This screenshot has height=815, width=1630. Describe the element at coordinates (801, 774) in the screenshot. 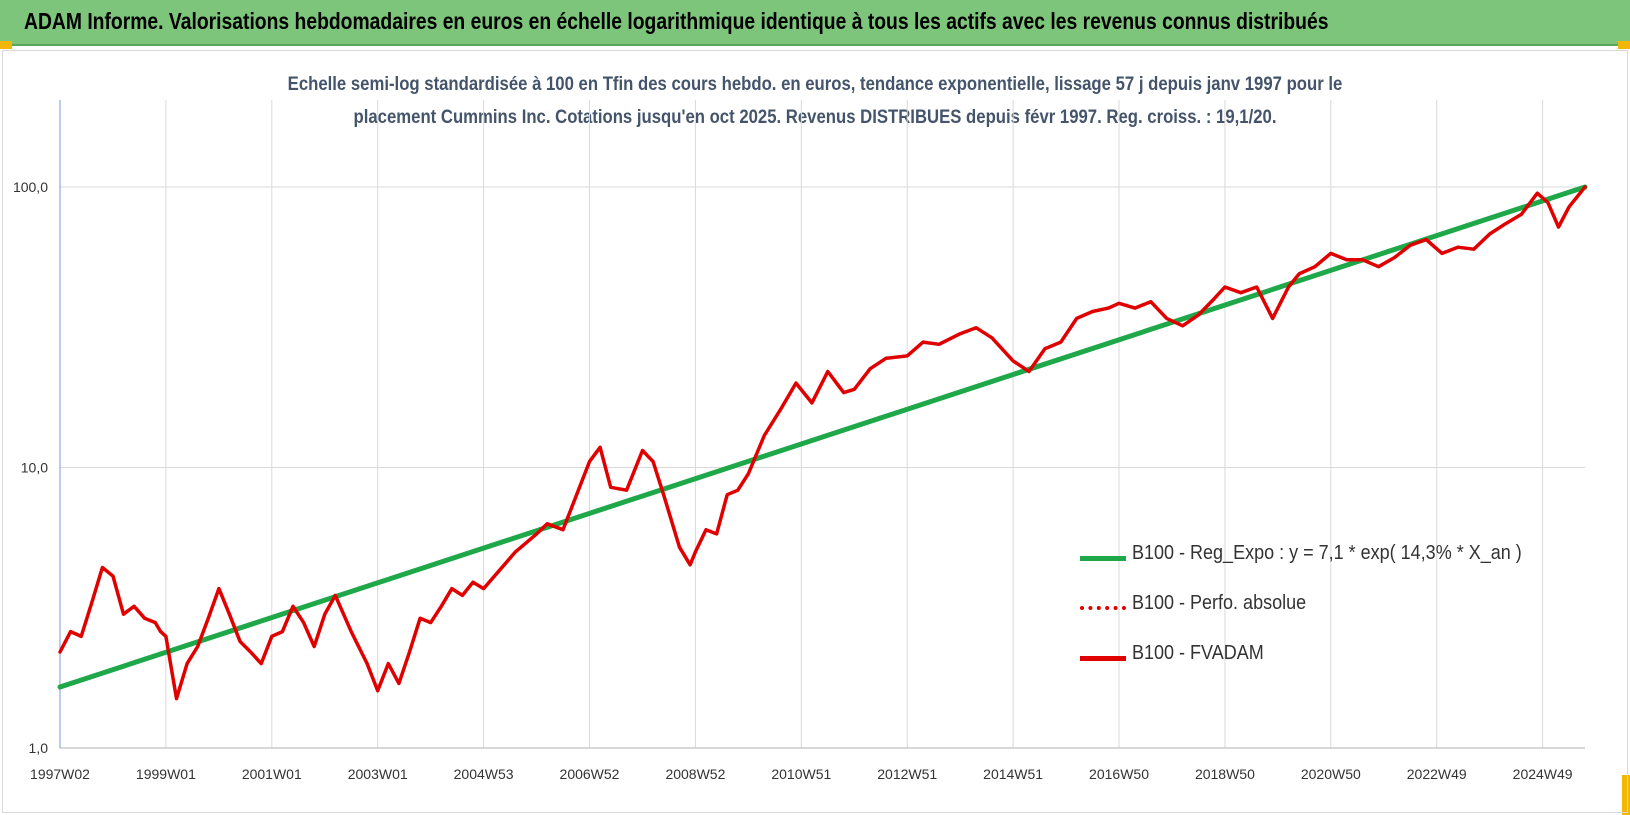

I see `x-tick-label: 2010W51` at that location.